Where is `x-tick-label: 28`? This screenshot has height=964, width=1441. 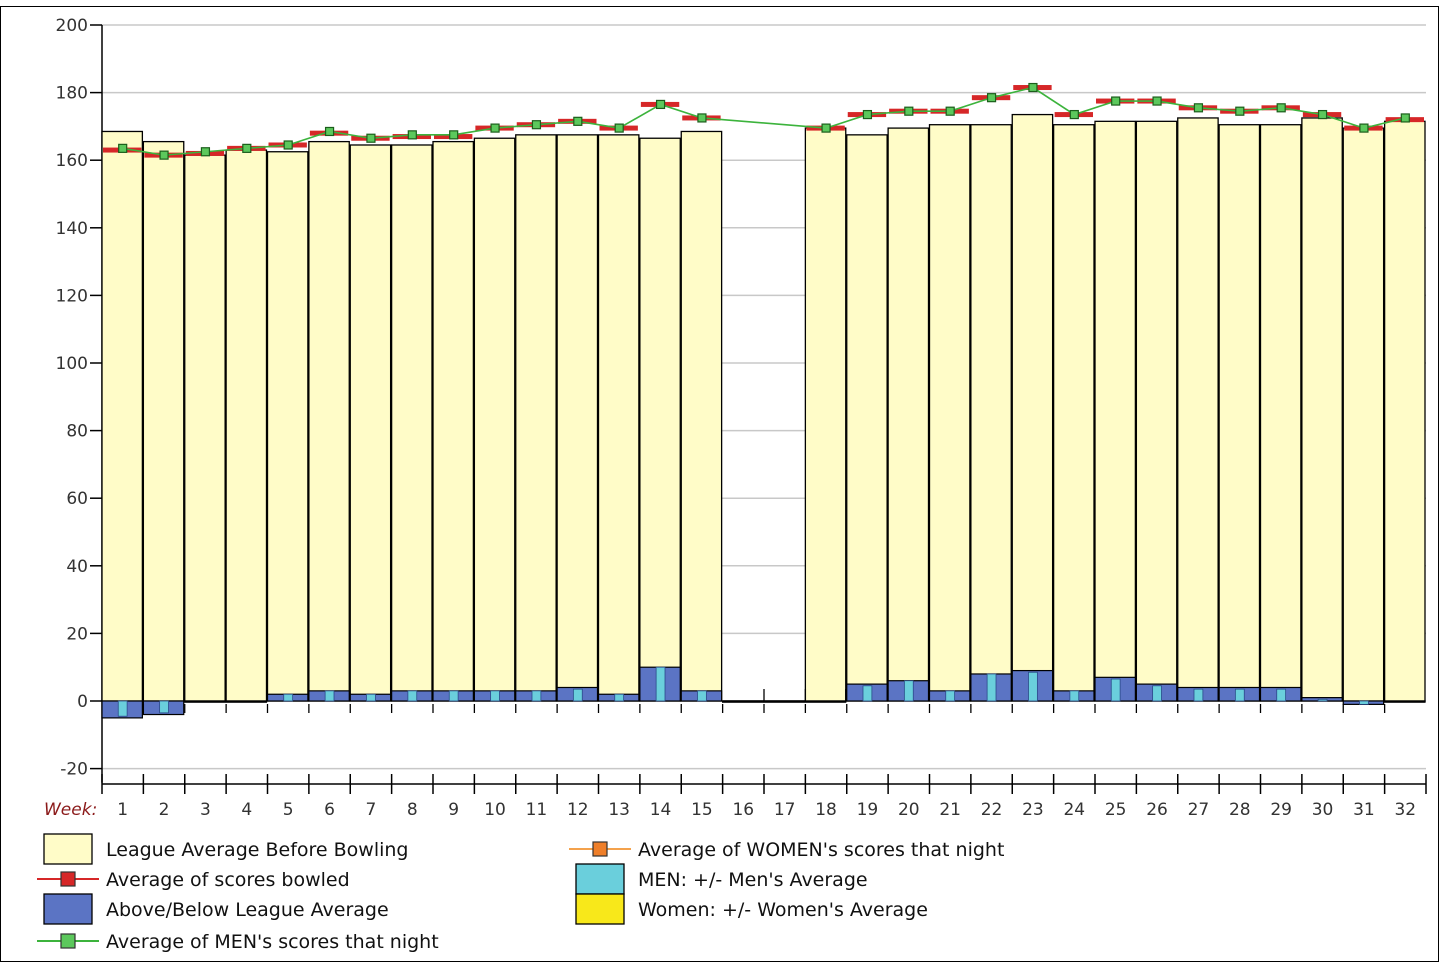 x-tick-label: 28 is located at coordinates (1240, 810).